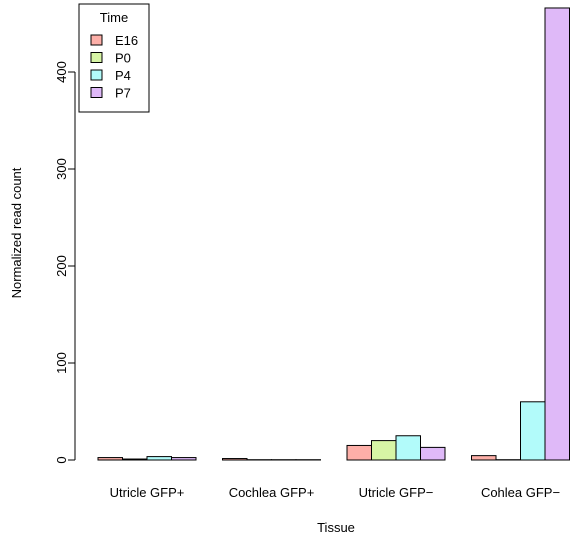 This screenshot has width=571, height=540. What do you see at coordinates (61, 363) in the screenshot?
I see `y-tick-label: 100` at bounding box center [61, 363].